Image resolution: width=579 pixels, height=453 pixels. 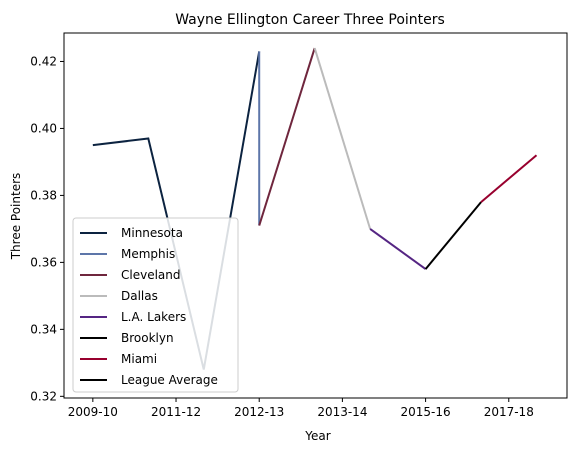 I want to click on y-tick-label: 0.42, so click(x=43, y=61).